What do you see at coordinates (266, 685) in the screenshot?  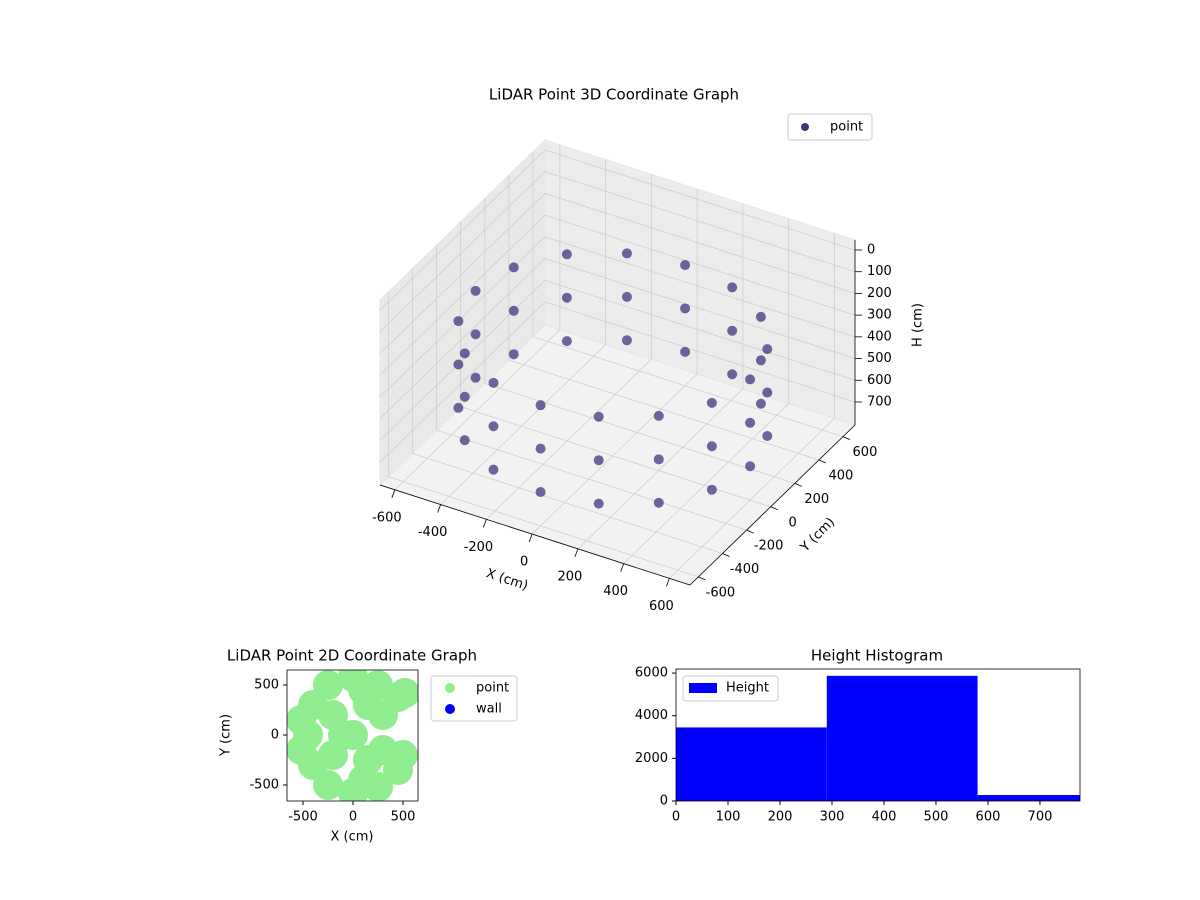 I see `y-tick-label: 500` at bounding box center [266, 685].